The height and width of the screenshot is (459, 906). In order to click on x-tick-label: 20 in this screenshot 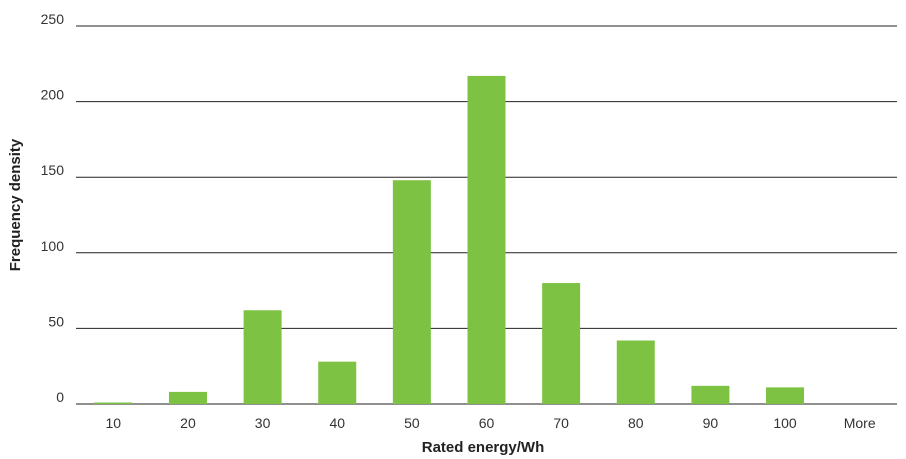, I will do `click(188, 423)`.